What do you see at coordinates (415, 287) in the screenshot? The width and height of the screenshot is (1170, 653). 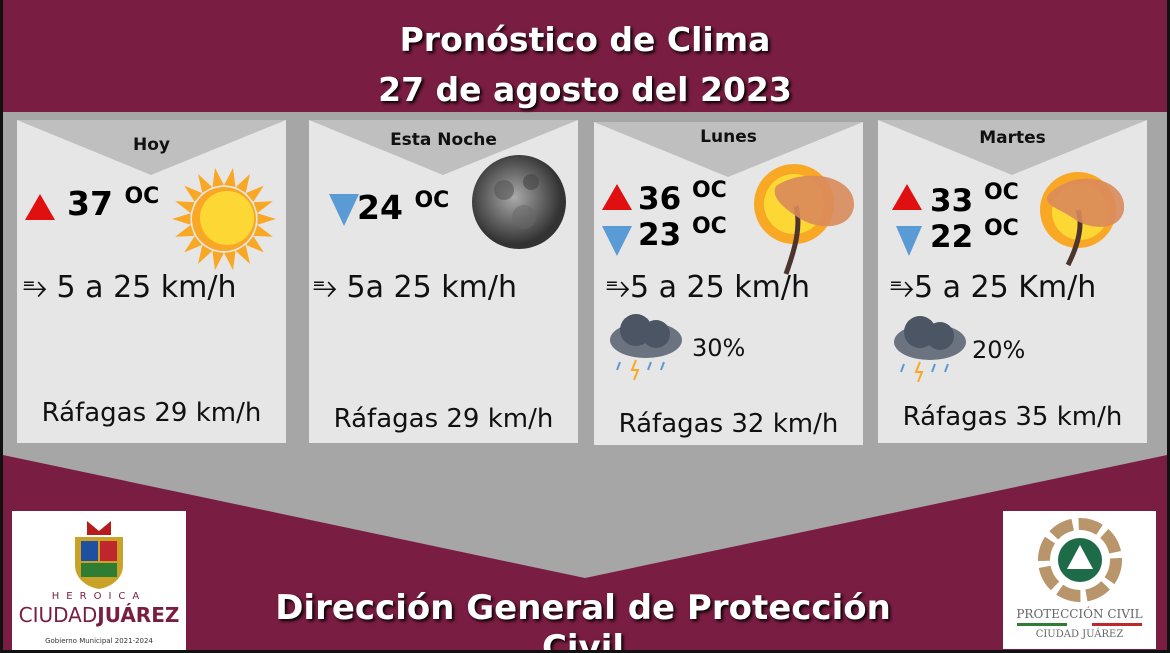 I see `wind-speed: ⥱ 5a 25 km/h` at bounding box center [415, 287].